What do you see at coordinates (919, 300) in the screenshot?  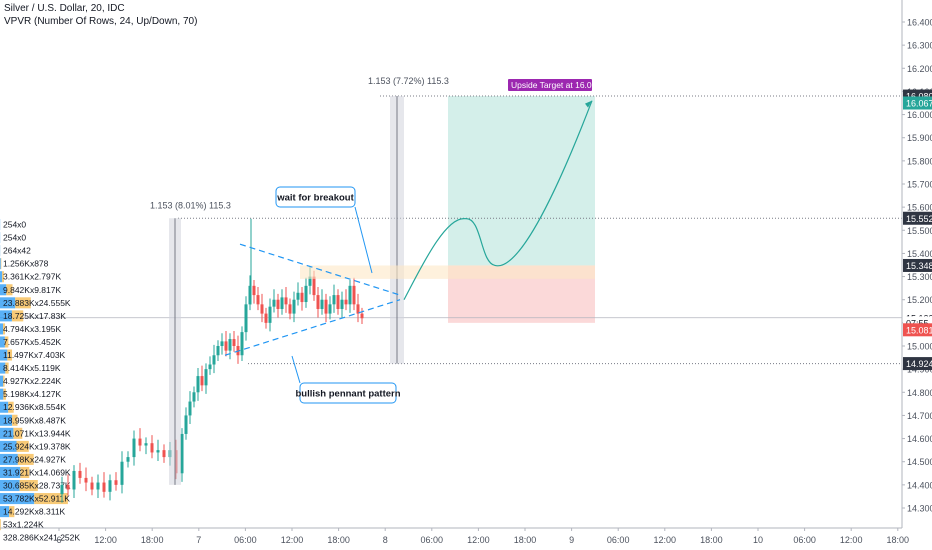 I see `price-tick-label: 15.200` at bounding box center [919, 300].